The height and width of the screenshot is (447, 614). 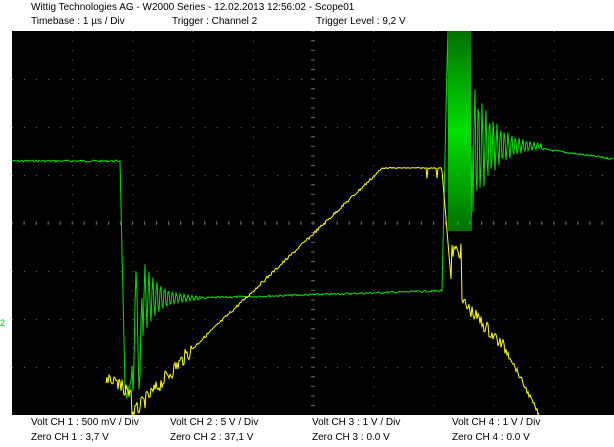 I want to click on ch1-volt-label: Volt CH 1 : 500 mV / Div, so click(x=85, y=422).